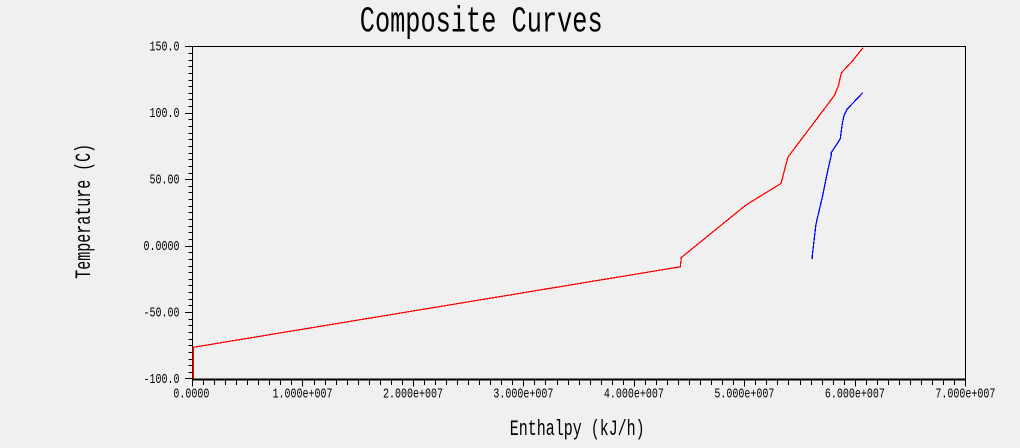  I want to click on svg-text: Temperature (C), so click(84, 211).